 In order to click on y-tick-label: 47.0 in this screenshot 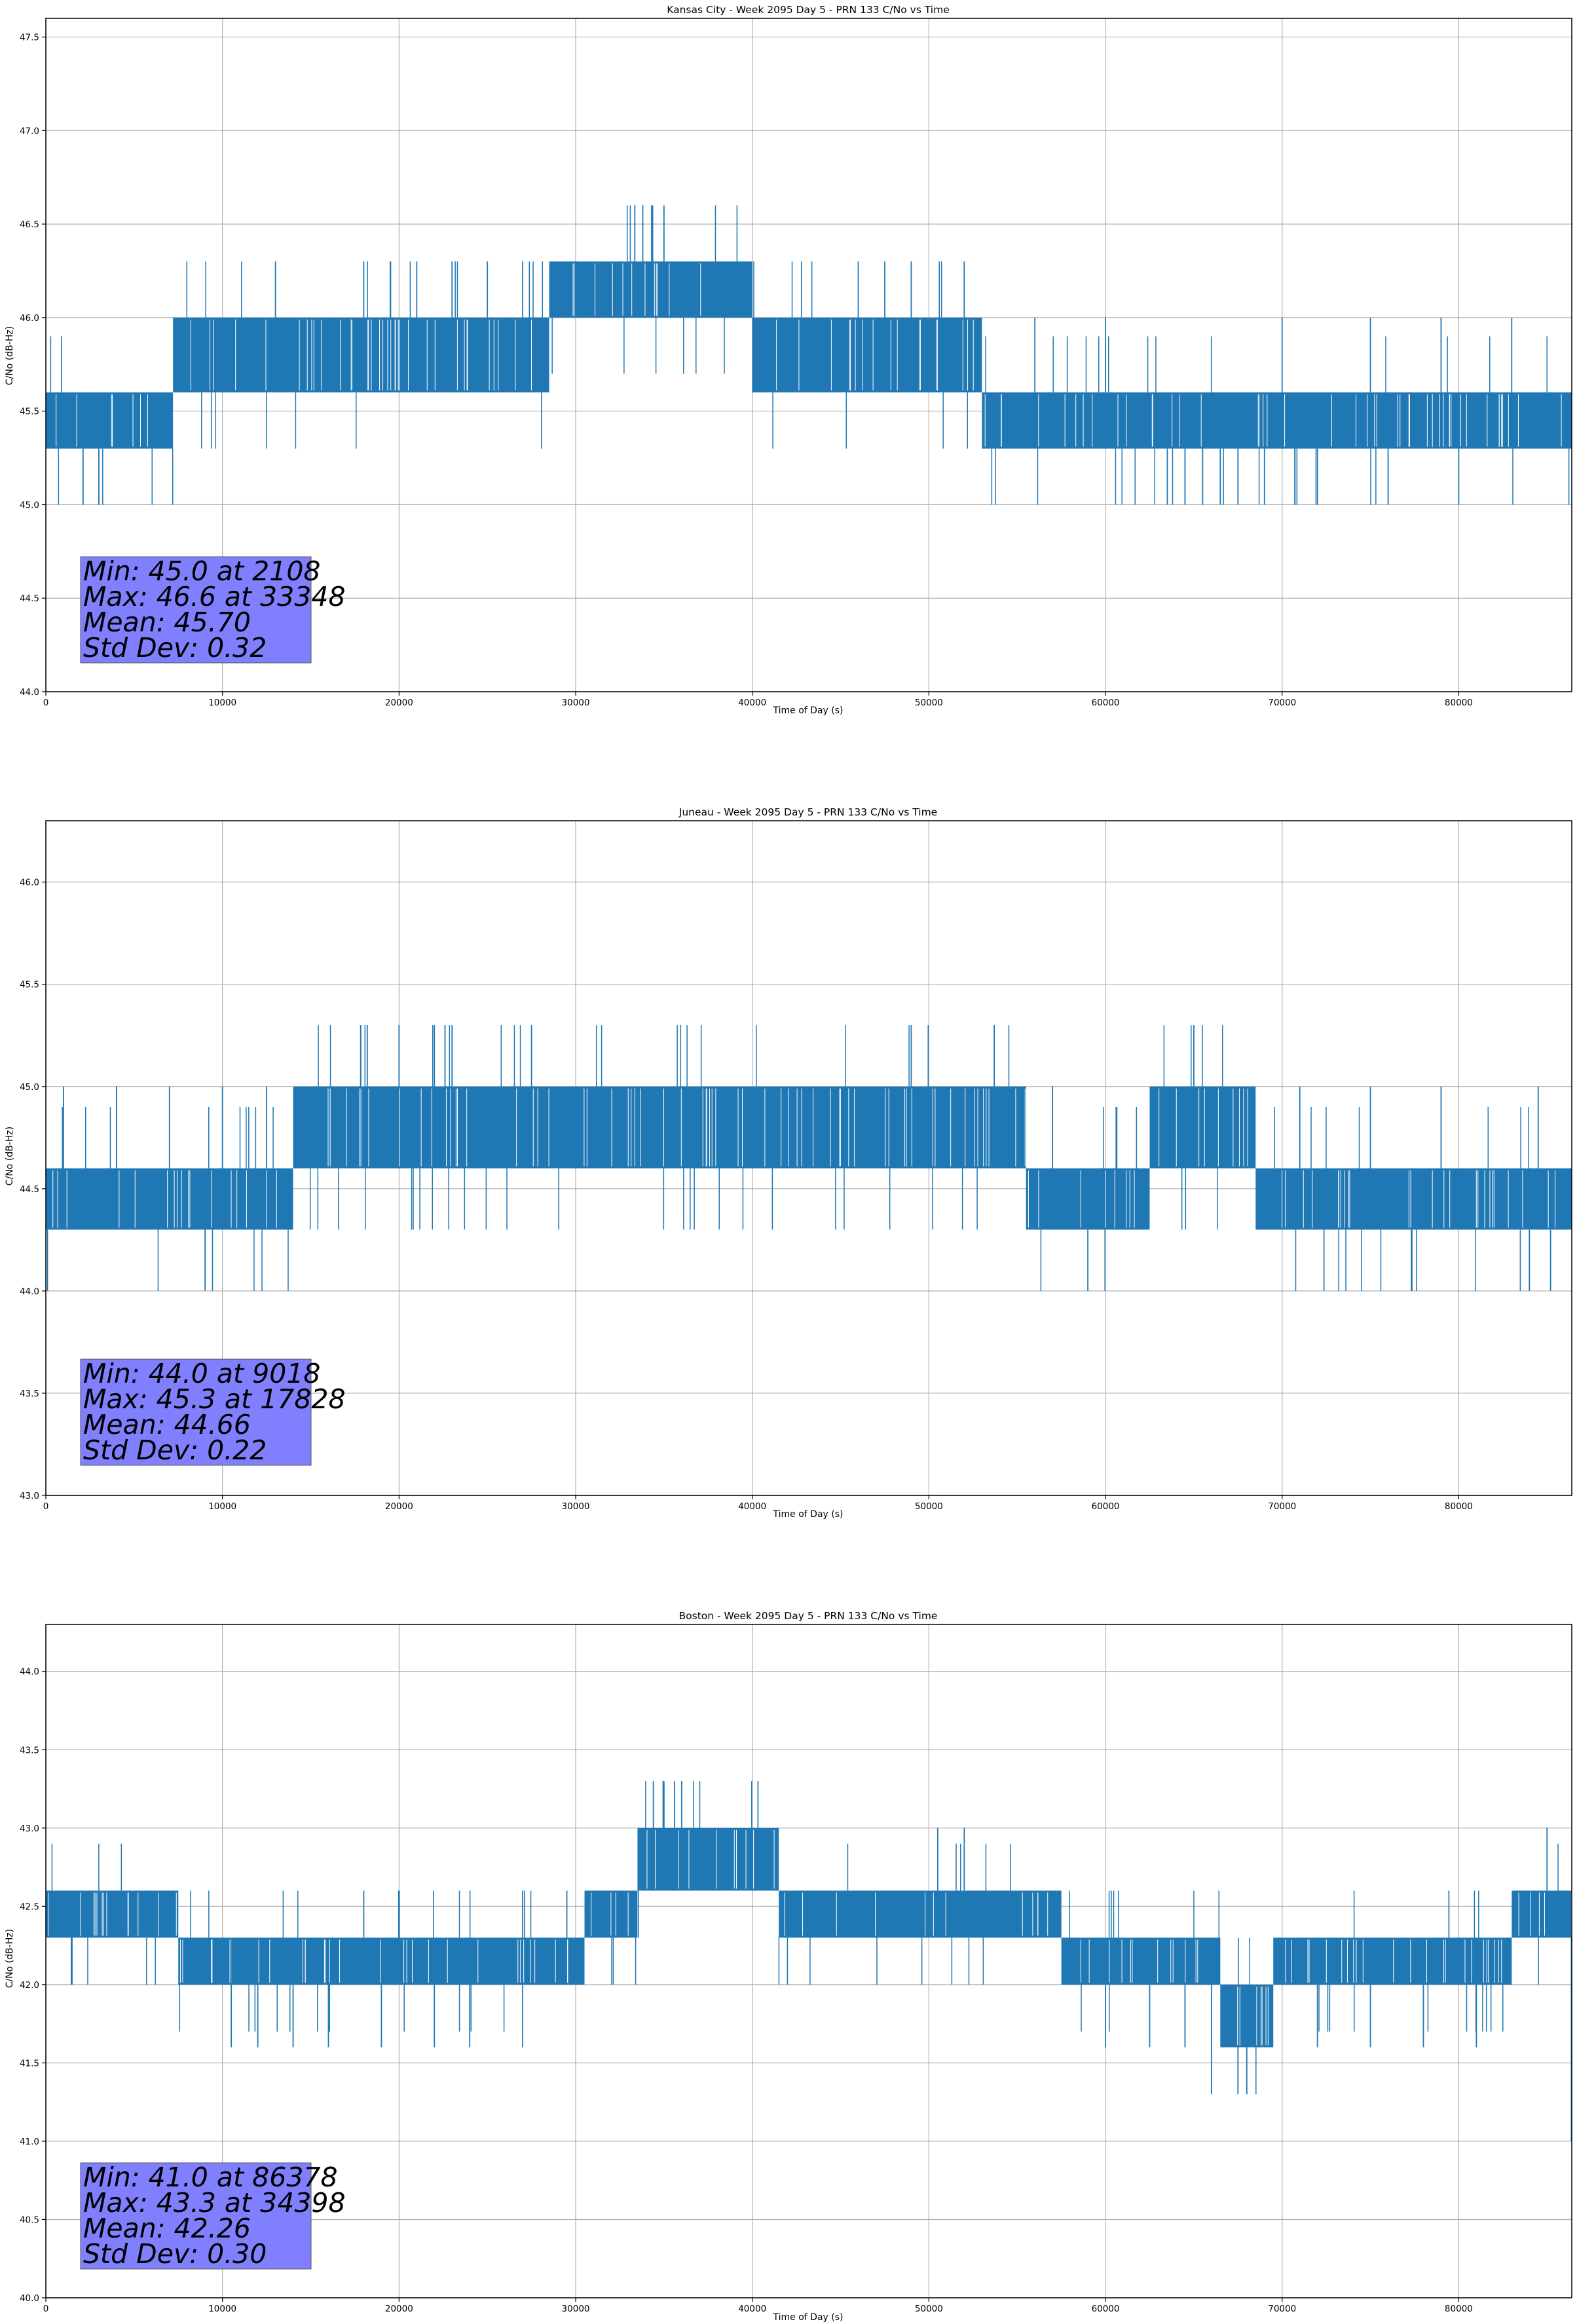, I will do `click(29, 131)`.